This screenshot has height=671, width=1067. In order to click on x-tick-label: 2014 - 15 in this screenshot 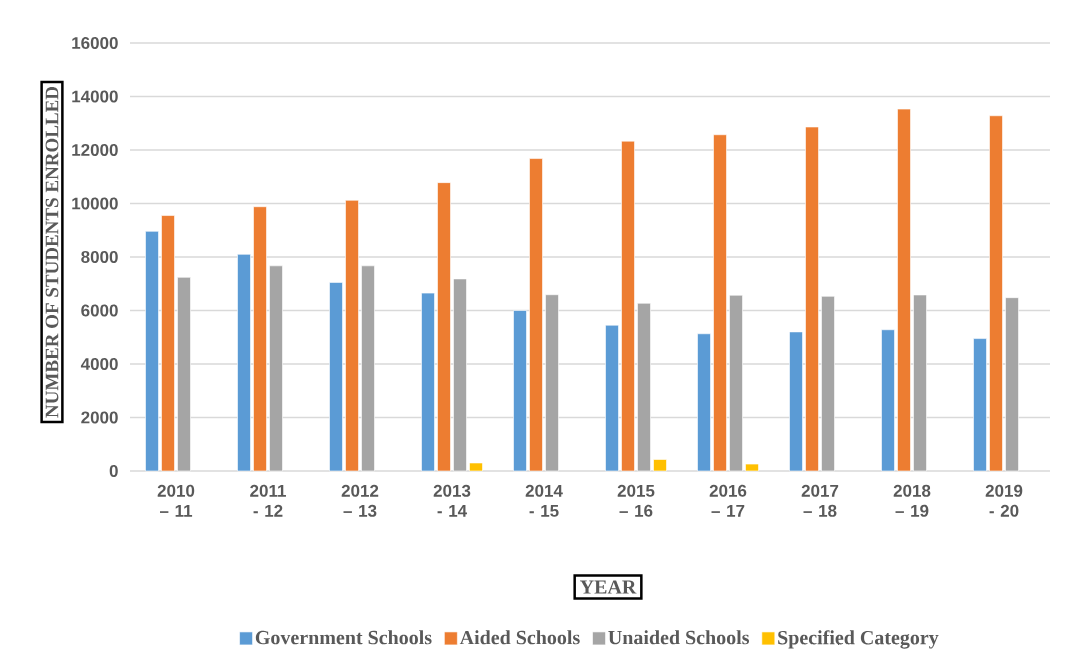, I will do `click(544, 500)`.